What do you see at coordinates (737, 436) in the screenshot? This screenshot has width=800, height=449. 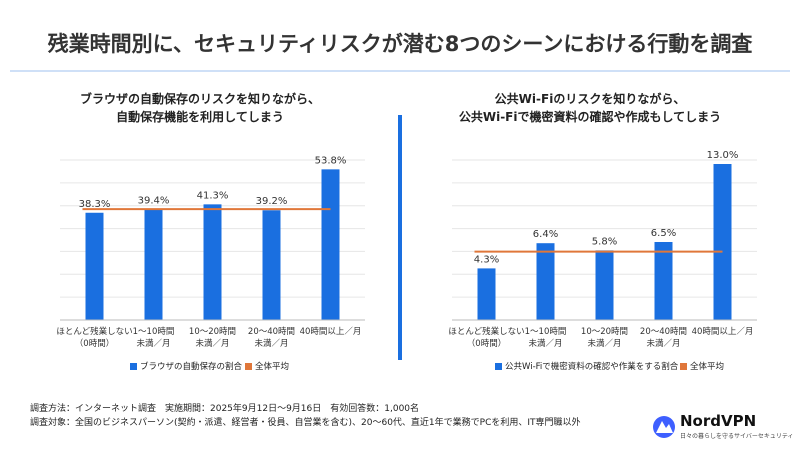 I see `tagline: 日々の暮らしを守るサイバーセキュリティ` at bounding box center [737, 436].